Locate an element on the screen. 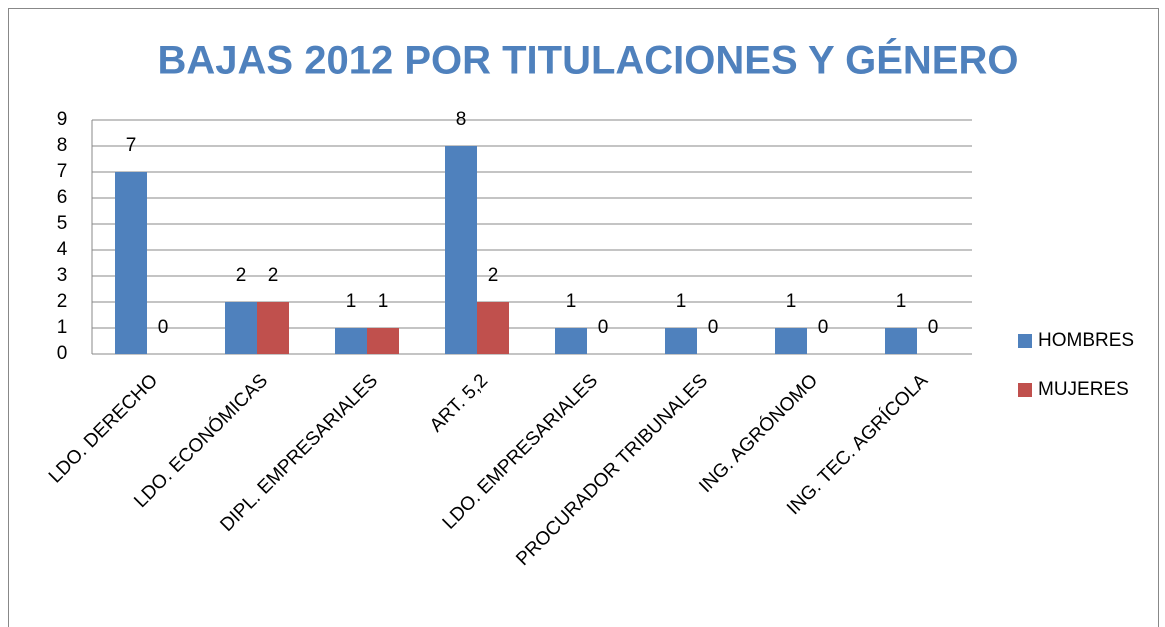  y-tick-label: 7 is located at coordinates (62, 171).